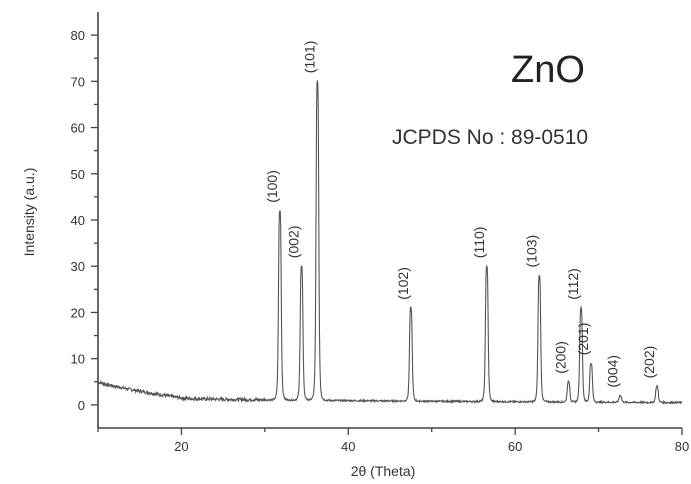 The height and width of the screenshot is (484, 691). I want to click on peak-label: (201), so click(583, 339).